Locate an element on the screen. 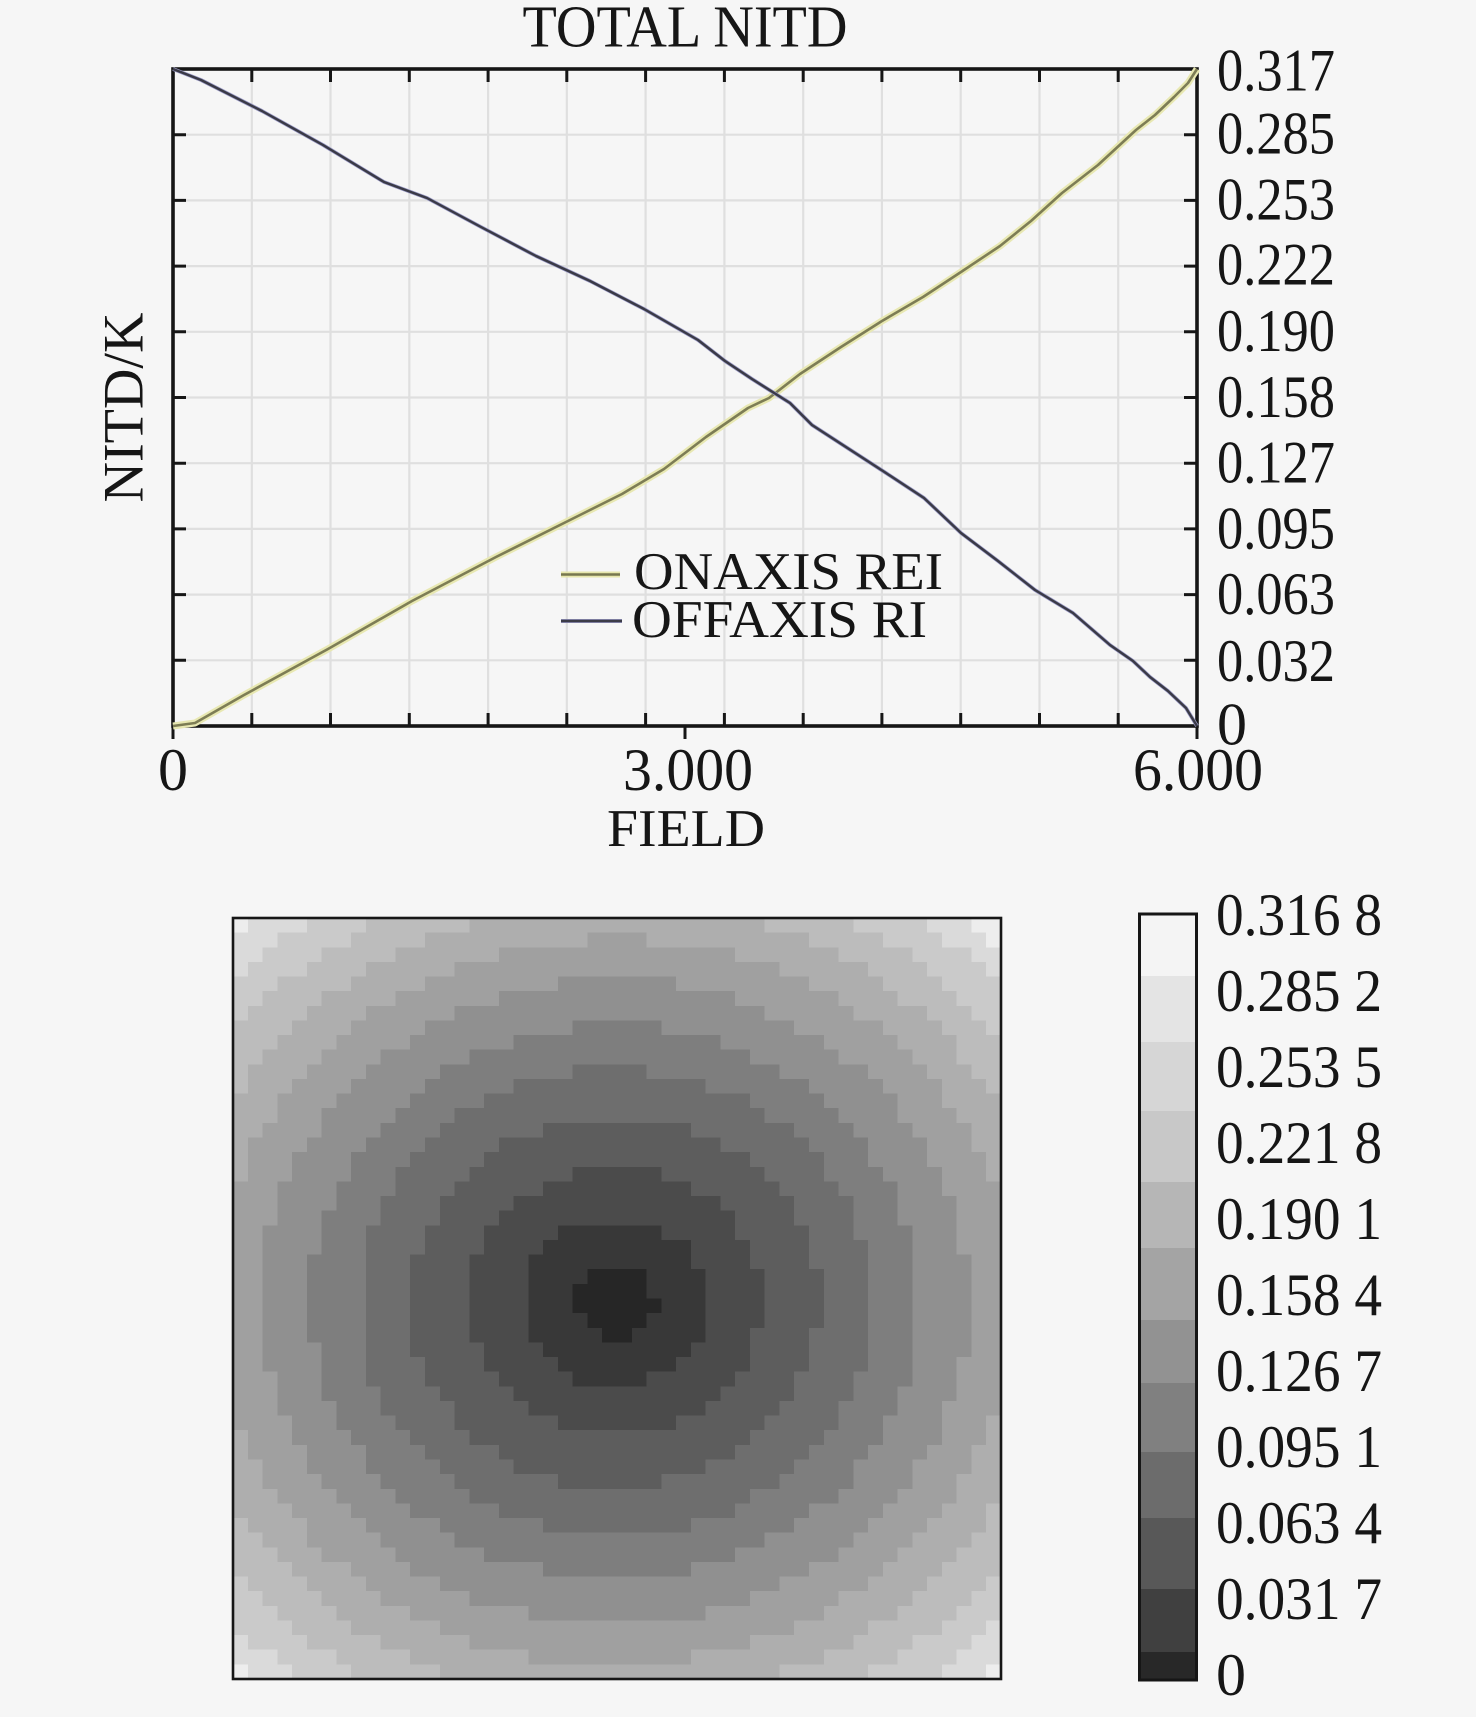 This screenshot has width=1476, height=1717. svg-text: 0.095 is located at coordinates (1276, 529).